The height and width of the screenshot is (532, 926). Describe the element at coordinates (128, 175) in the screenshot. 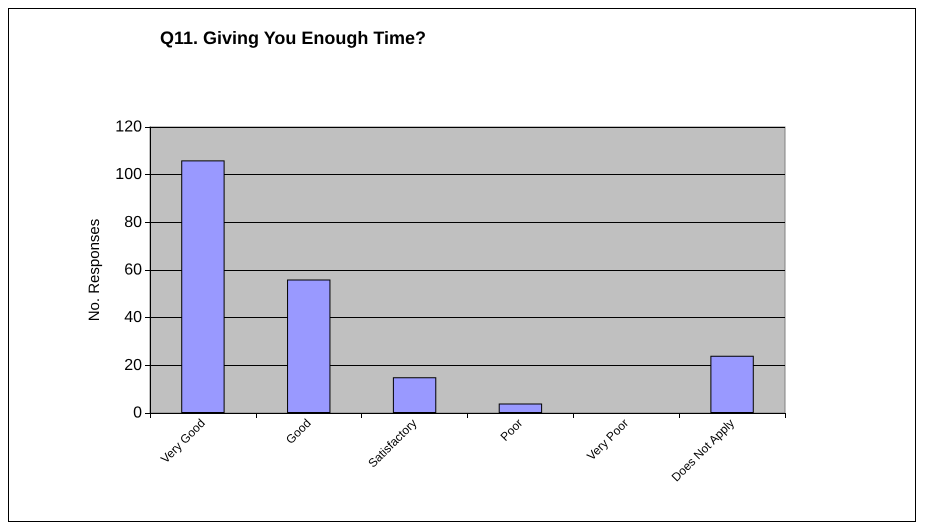

I see `y-tick-label: 100` at that location.